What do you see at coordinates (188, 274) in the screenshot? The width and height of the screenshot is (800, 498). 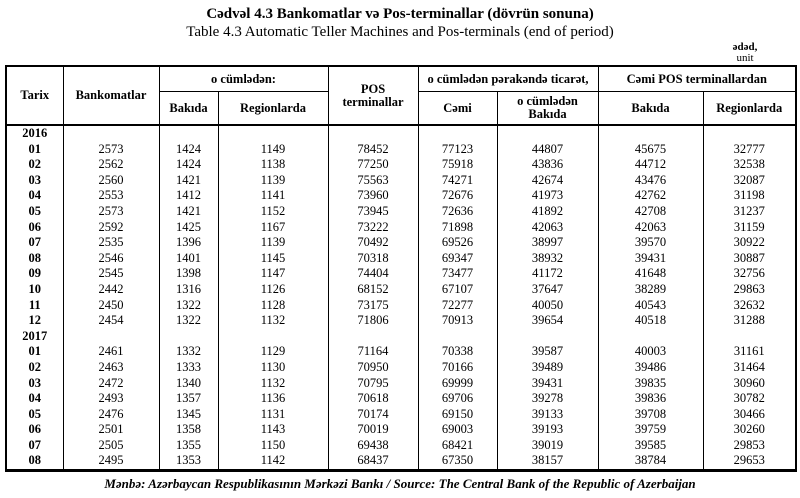 I see `value-cell: 1398` at bounding box center [188, 274].